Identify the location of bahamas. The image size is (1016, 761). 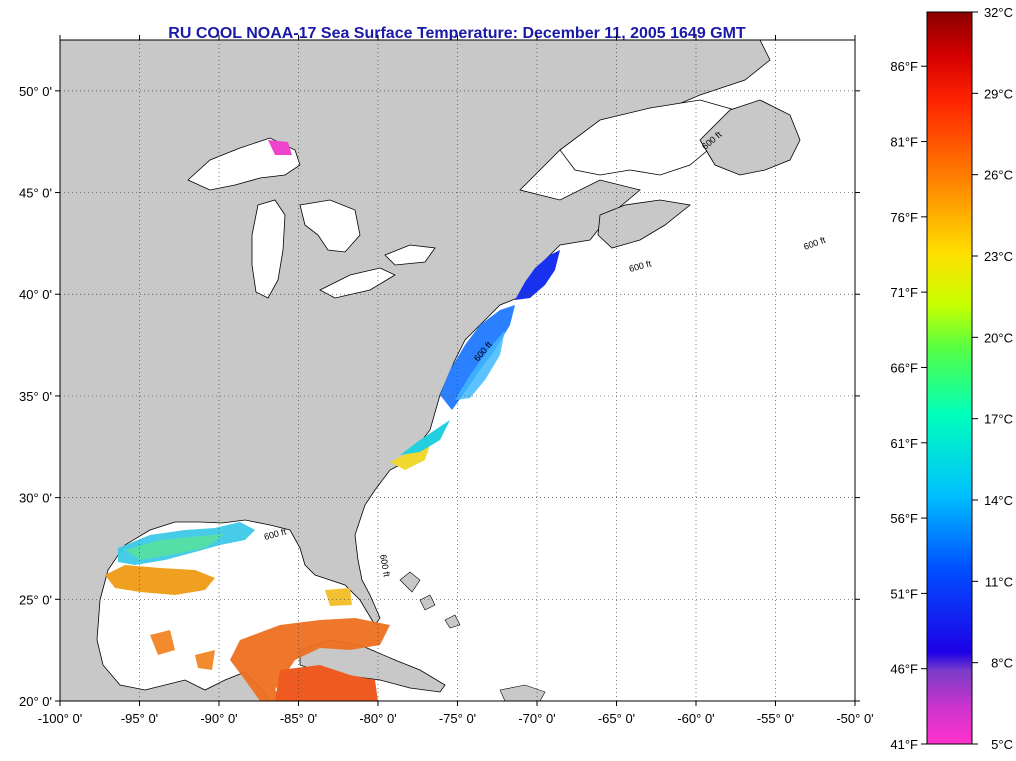
(430, 600).